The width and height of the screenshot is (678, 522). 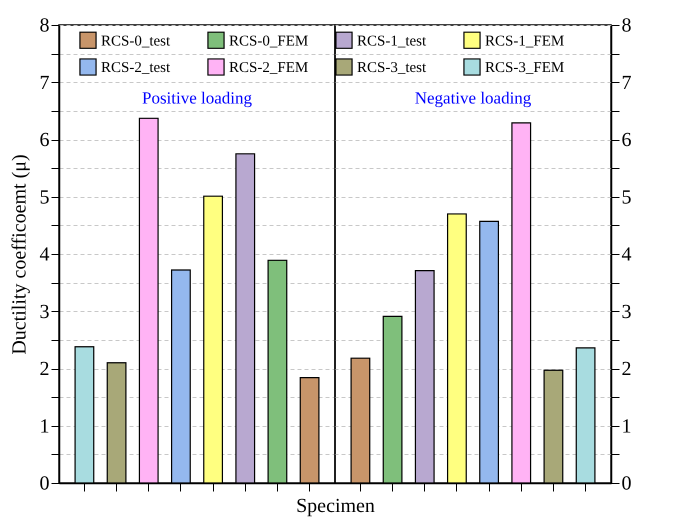 I want to click on legend-label: RCS-1_test, so click(x=392, y=41).